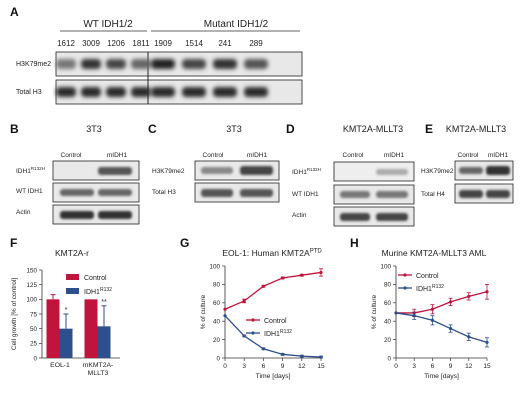 The width and height of the screenshot is (520, 402). What do you see at coordinates (217, 285) in the screenshot?
I see `y-tick-label: 80` at bounding box center [217, 285].